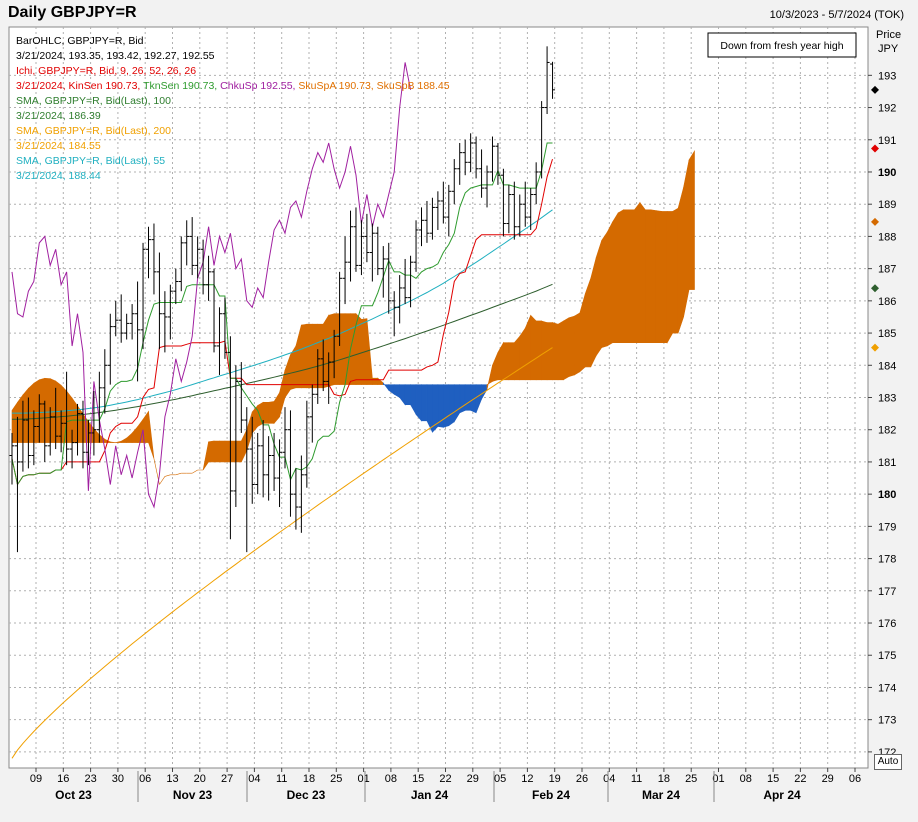 This screenshot has width=918, height=822. Describe the element at coordinates (888, 49) in the screenshot. I see `currency-axis-label: JPY` at that location.